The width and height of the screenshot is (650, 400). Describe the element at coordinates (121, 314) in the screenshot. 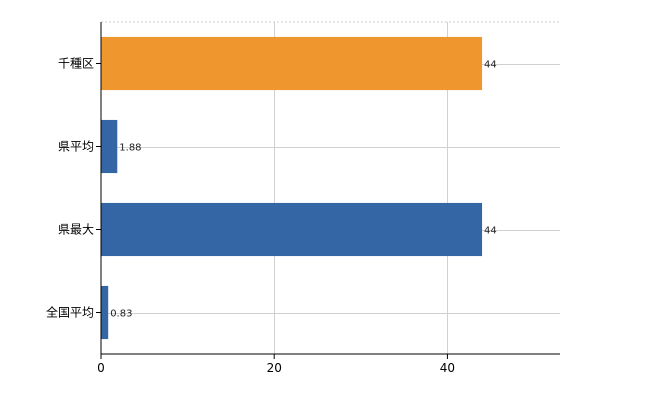

I see `bar-value-label: 0.83` at that location.